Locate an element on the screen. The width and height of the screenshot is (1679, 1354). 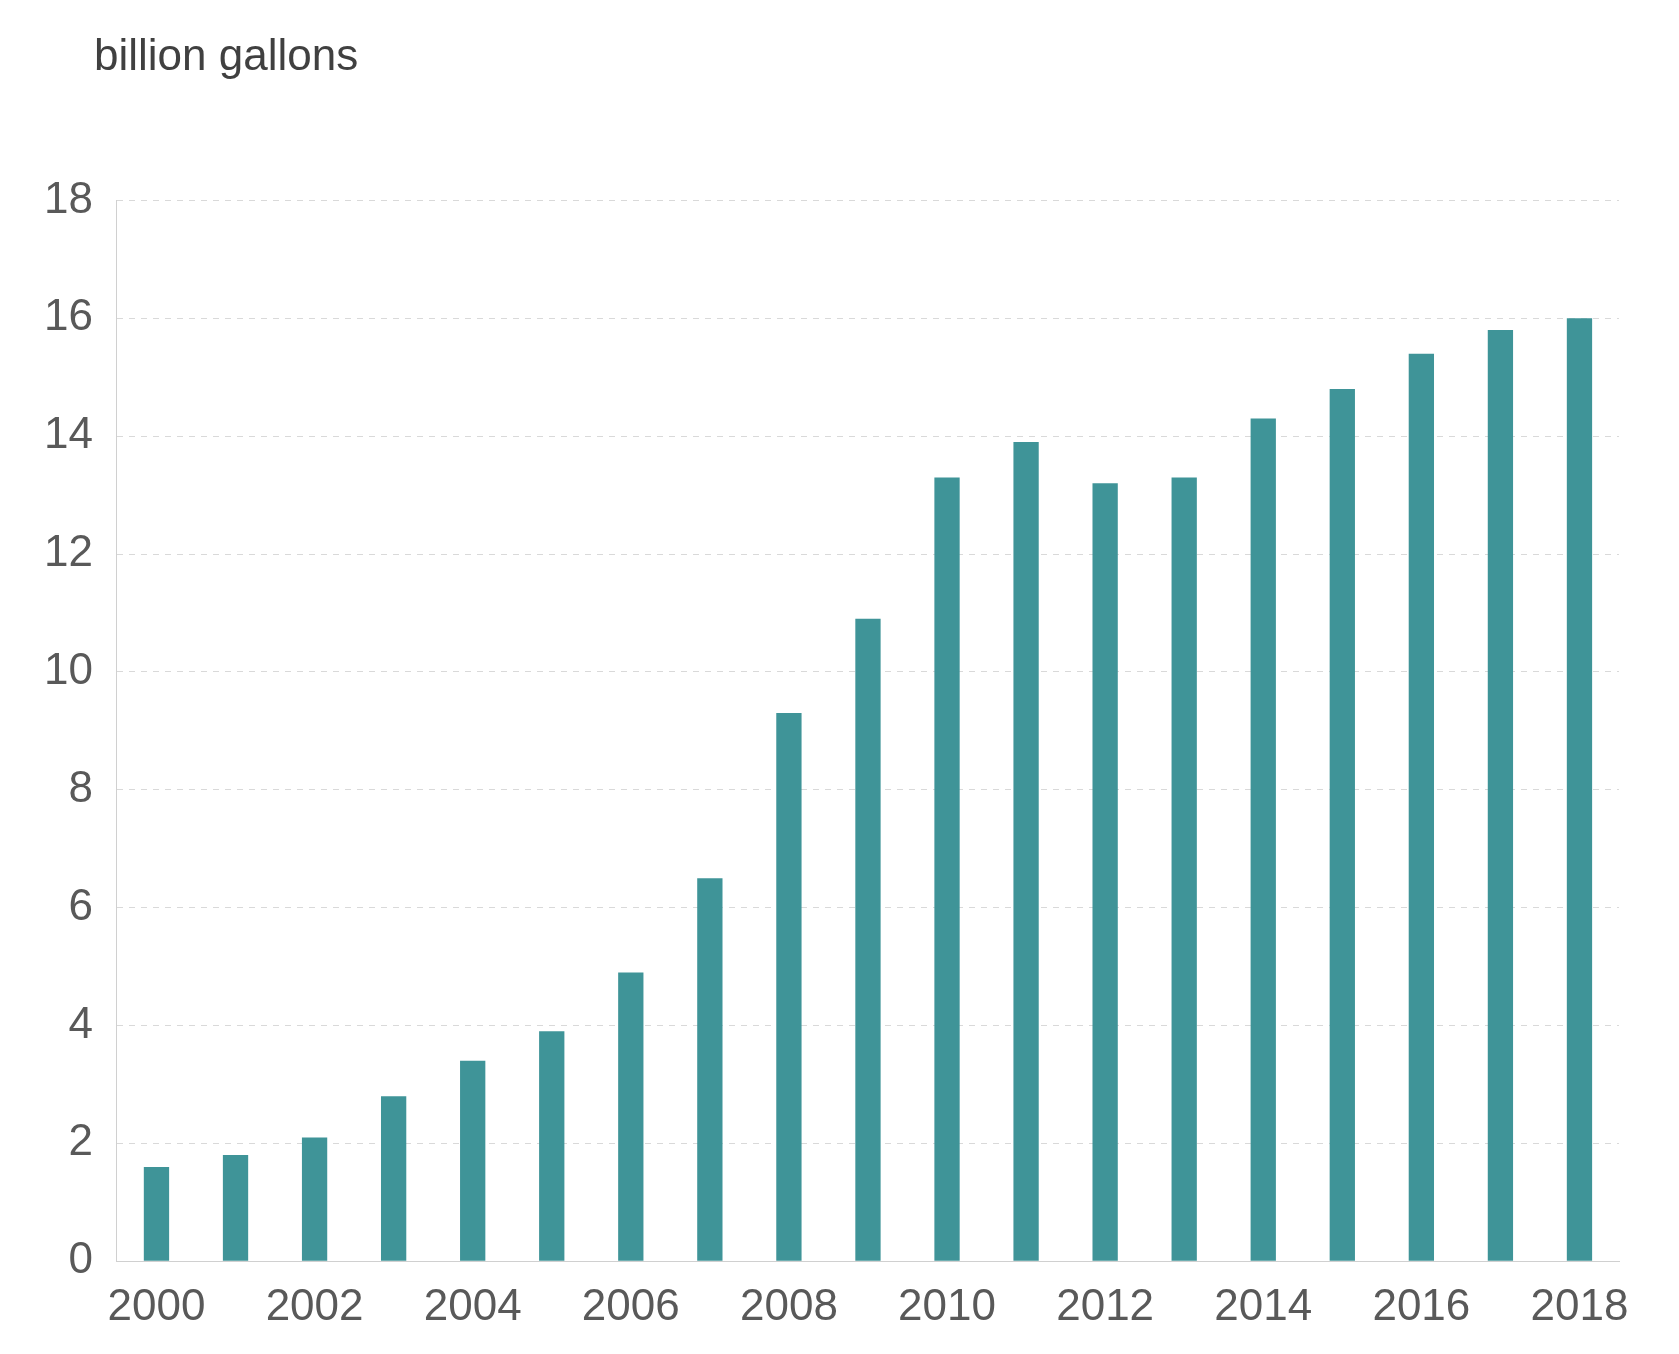
y-tick-label: 10 is located at coordinates (68, 669).